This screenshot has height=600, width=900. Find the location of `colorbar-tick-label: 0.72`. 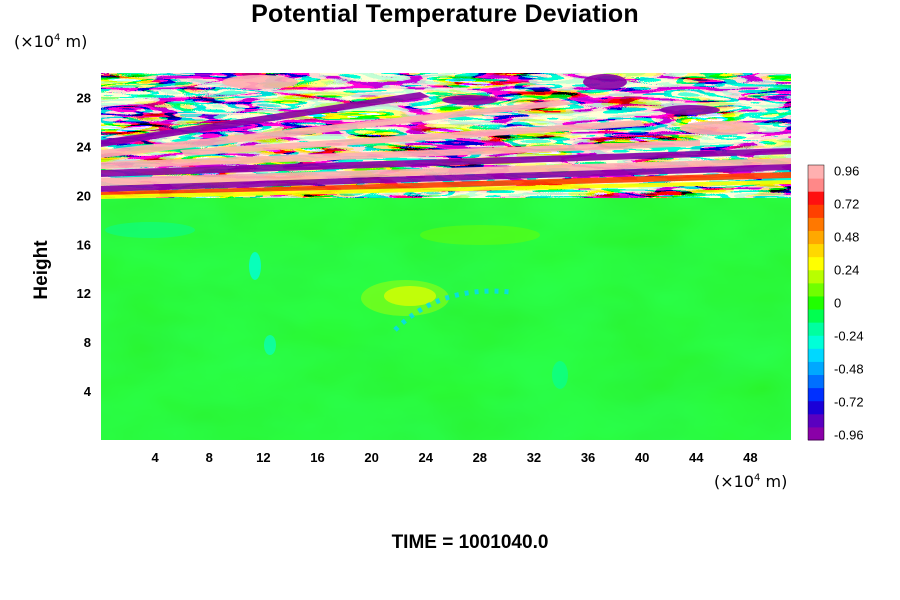

colorbar-tick-label: 0.72 is located at coordinates (846, 204).